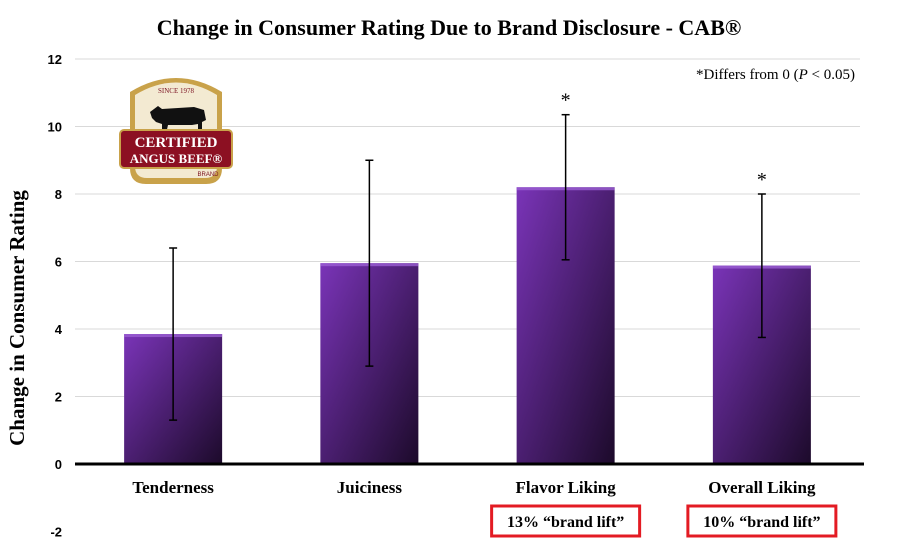  I want to click on note-prefix: *Differs from 0 (, so click(747, 75).